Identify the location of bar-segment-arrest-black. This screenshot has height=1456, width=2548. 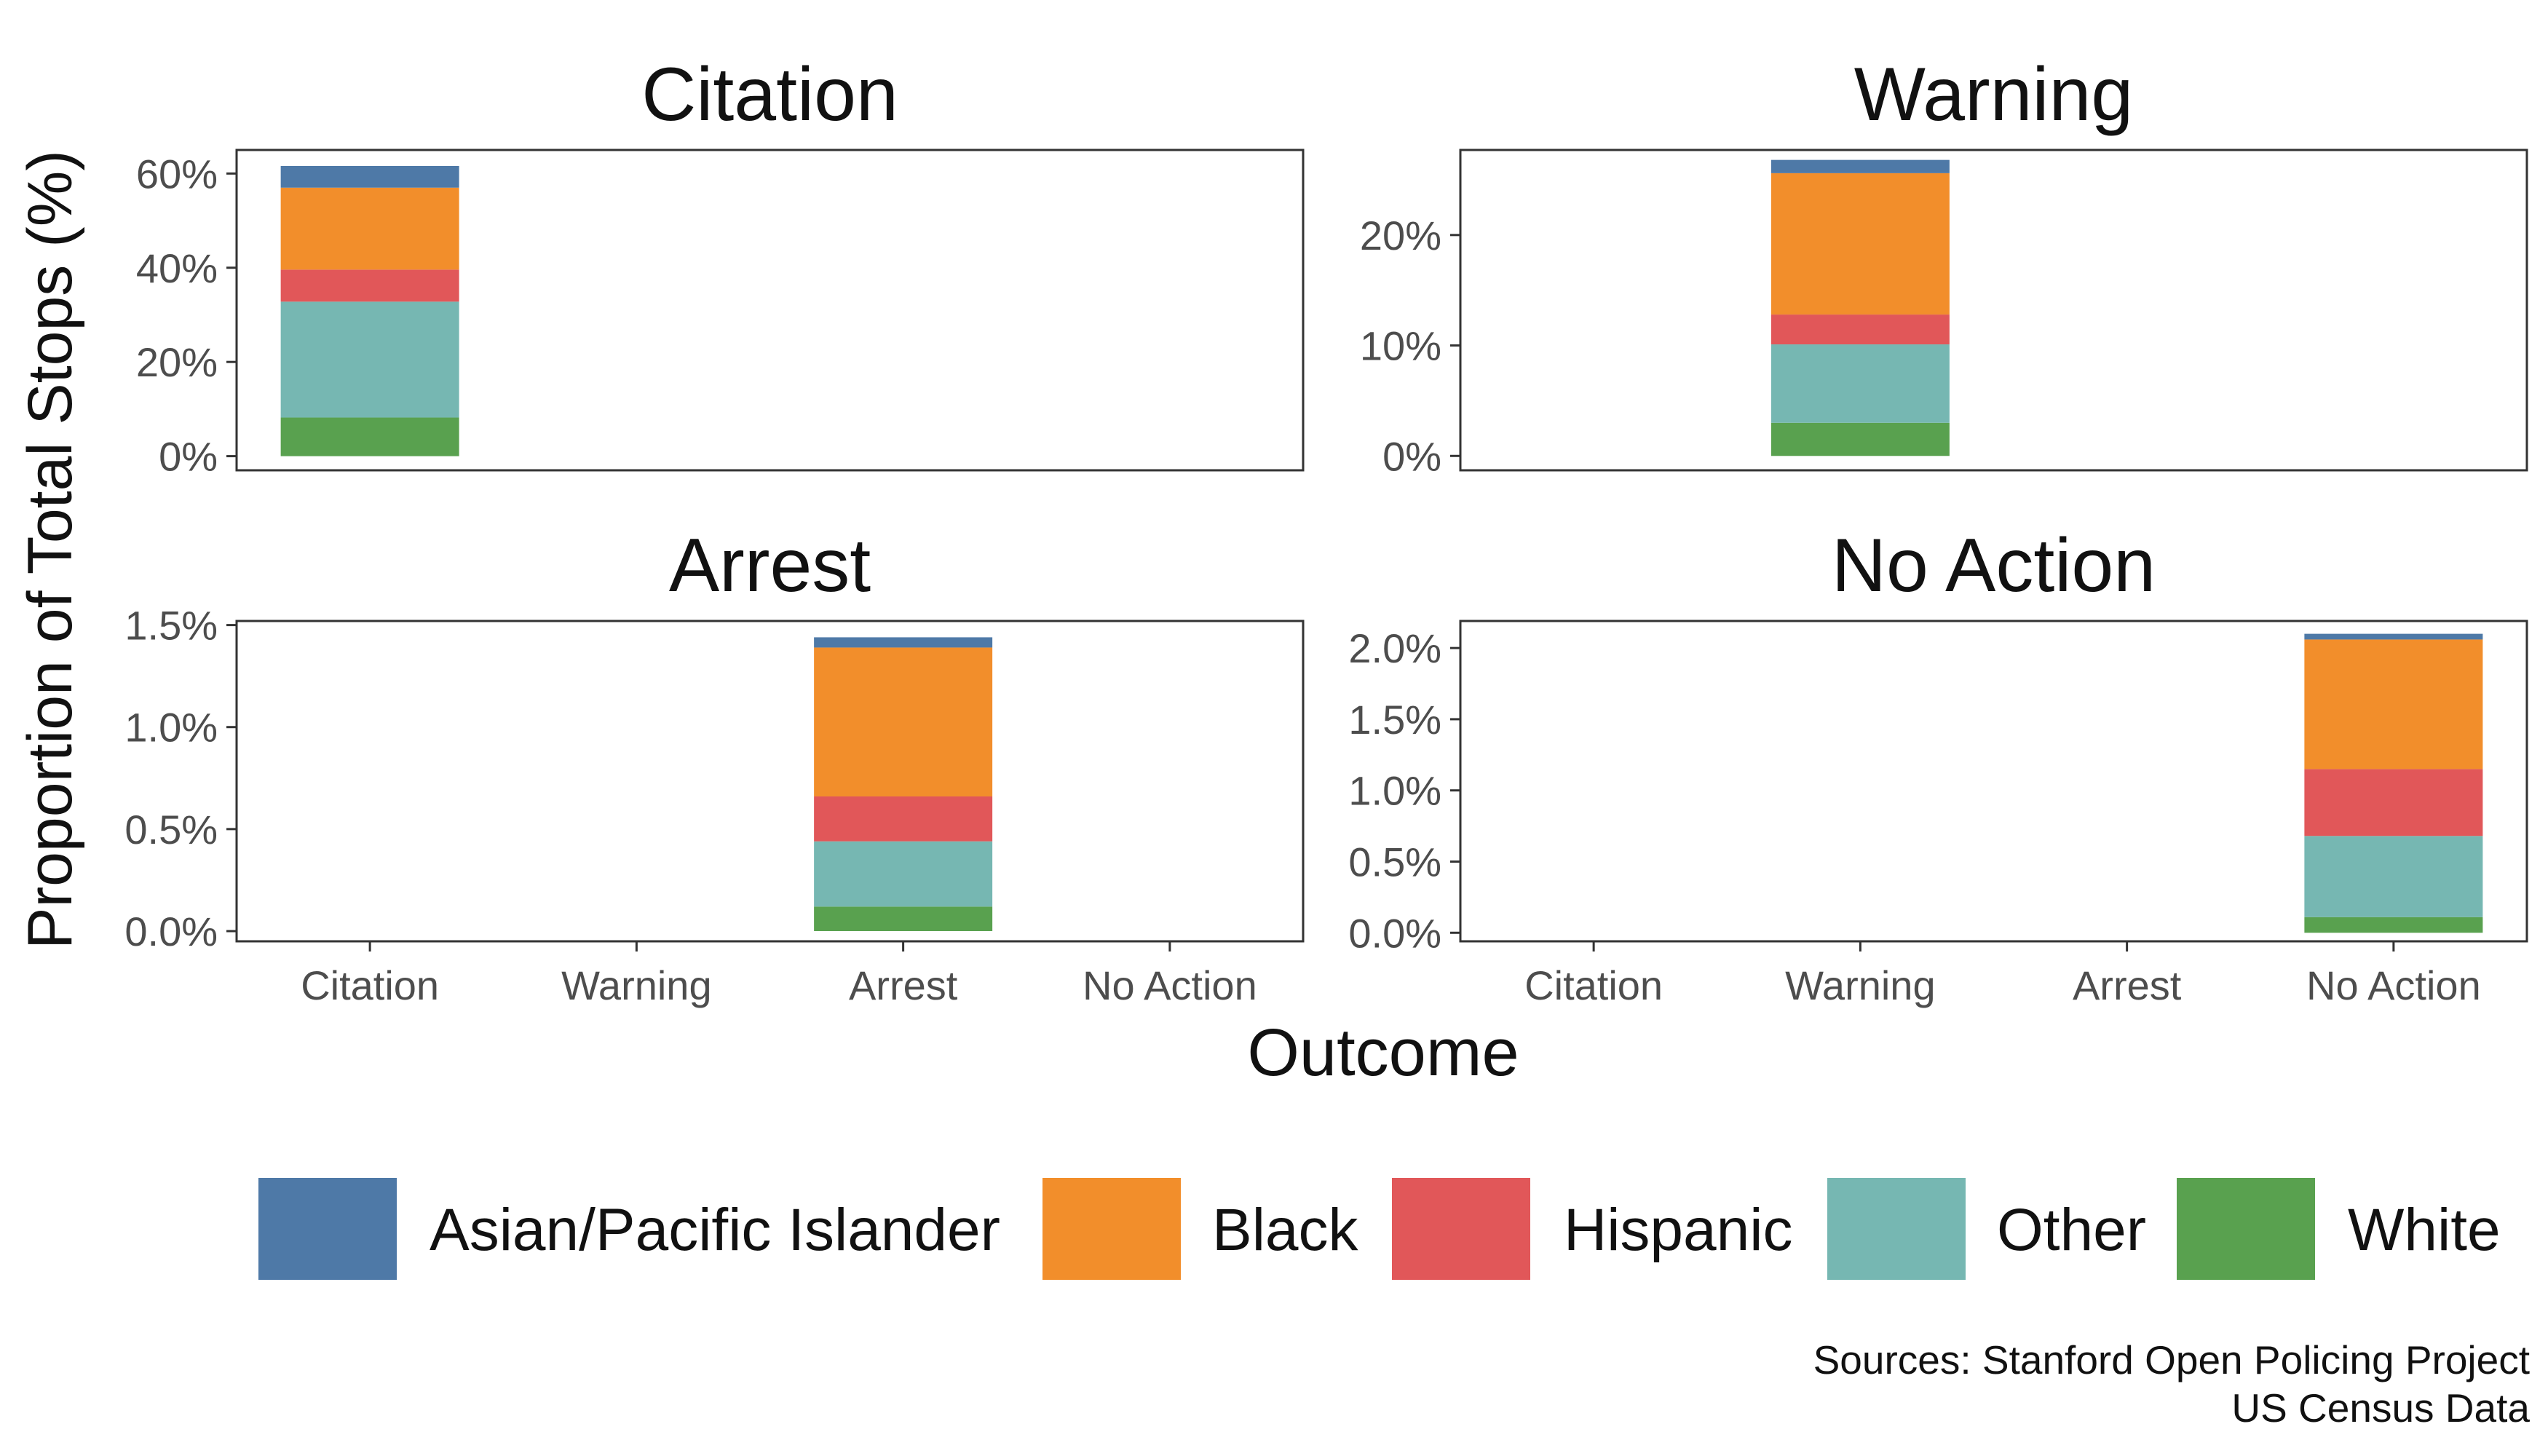
(903, 722).